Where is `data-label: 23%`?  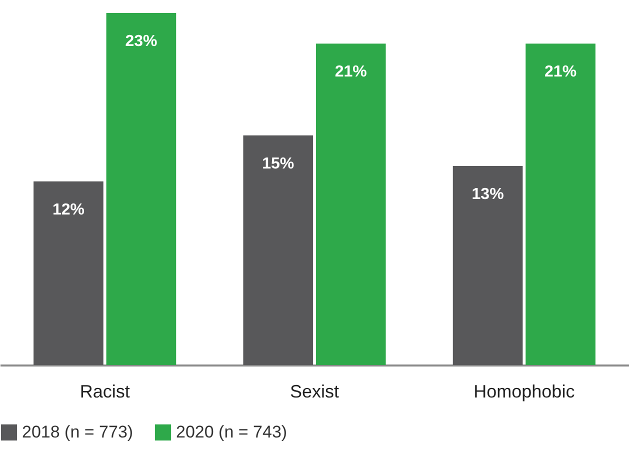
data-label: 23% is located at coordinates (141, 41).